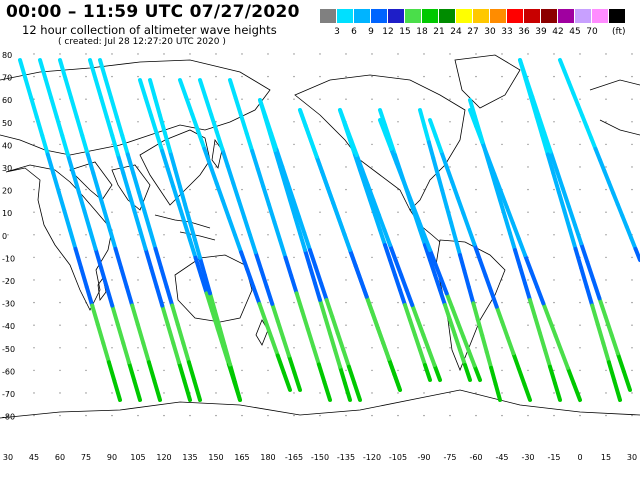 This screenshot has width=640, height=480. What do you see at coordinates (8, 349) in the screenshot?
I see `latitude-label: -50` at bounding box center [8, 349].